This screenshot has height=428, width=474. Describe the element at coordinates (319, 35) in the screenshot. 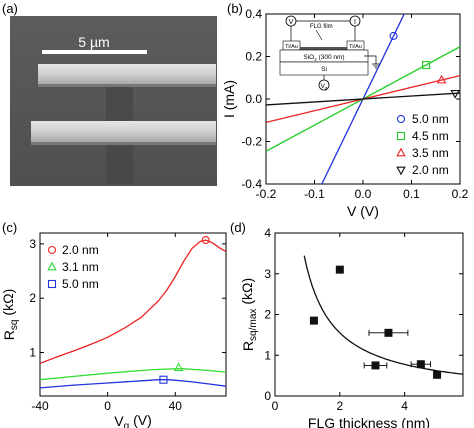

I see `inset-film-arrow` at that location.